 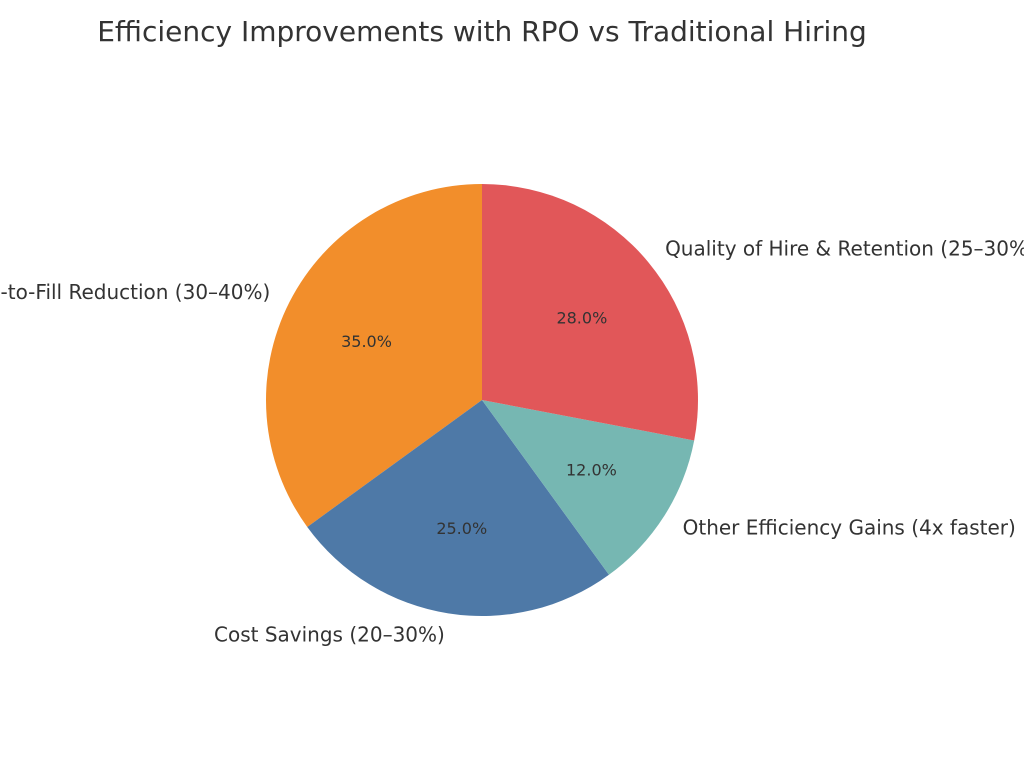 What do you see at coordinates (329, 635) in the screenshot?
I see `slice-label: Cost Savings (20–30%)` at bounding box center [329, 635].